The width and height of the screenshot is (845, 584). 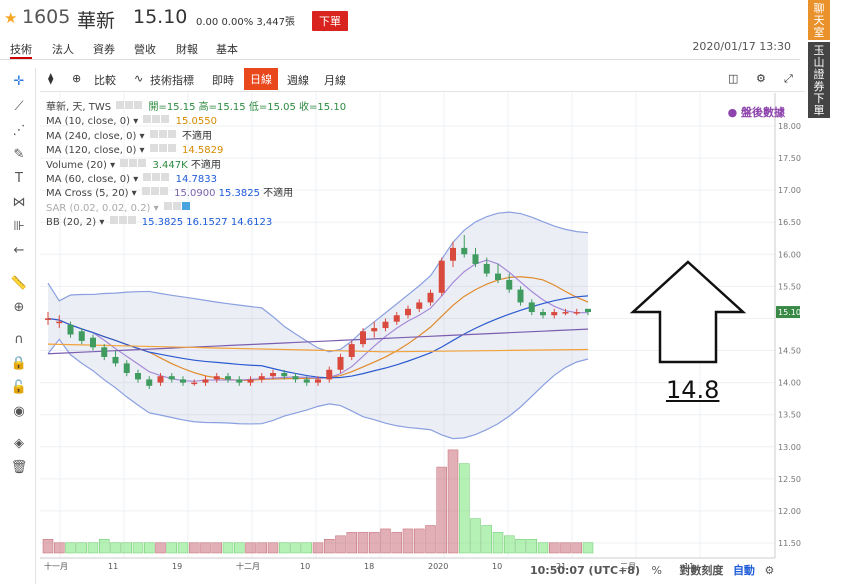 I want to click on legend-ma240: MA (240, close, 0) ▾ 不適用, so click(x=129, y=135).